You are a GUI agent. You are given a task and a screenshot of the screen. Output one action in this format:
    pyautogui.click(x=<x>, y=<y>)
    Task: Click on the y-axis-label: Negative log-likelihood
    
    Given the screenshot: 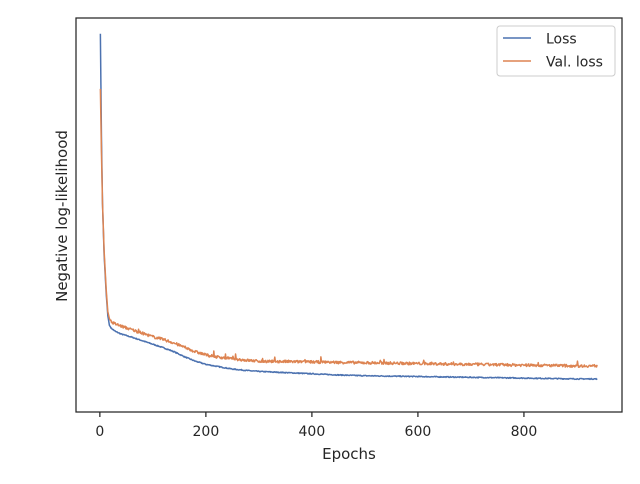 What is the action you would take?
    pyautogui.click(x=62, y=216)
    